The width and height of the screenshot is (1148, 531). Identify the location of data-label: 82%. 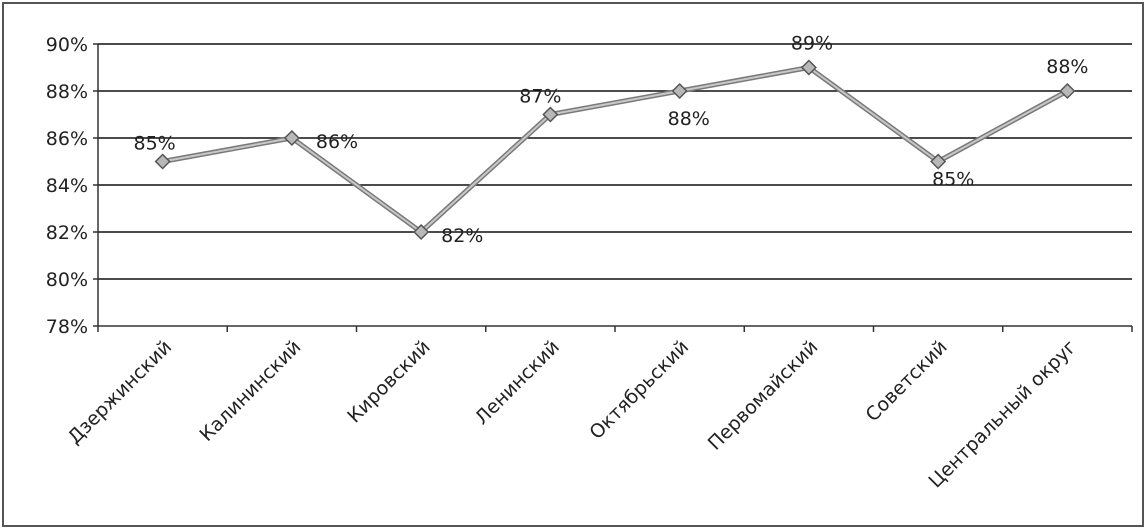
(462, 236).